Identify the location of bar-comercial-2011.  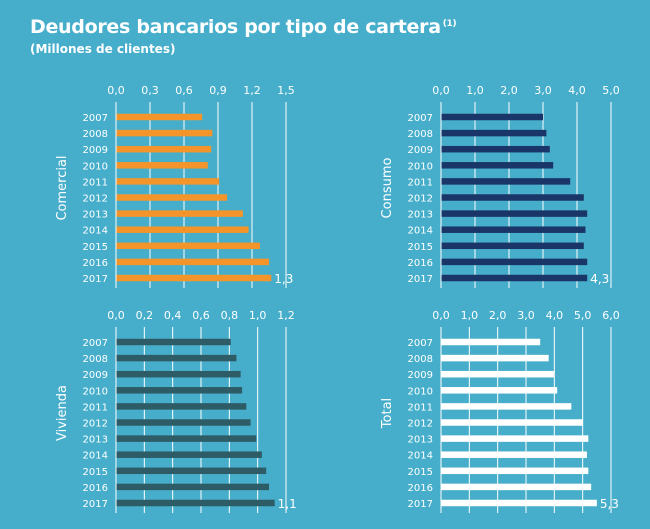
(168, 181).